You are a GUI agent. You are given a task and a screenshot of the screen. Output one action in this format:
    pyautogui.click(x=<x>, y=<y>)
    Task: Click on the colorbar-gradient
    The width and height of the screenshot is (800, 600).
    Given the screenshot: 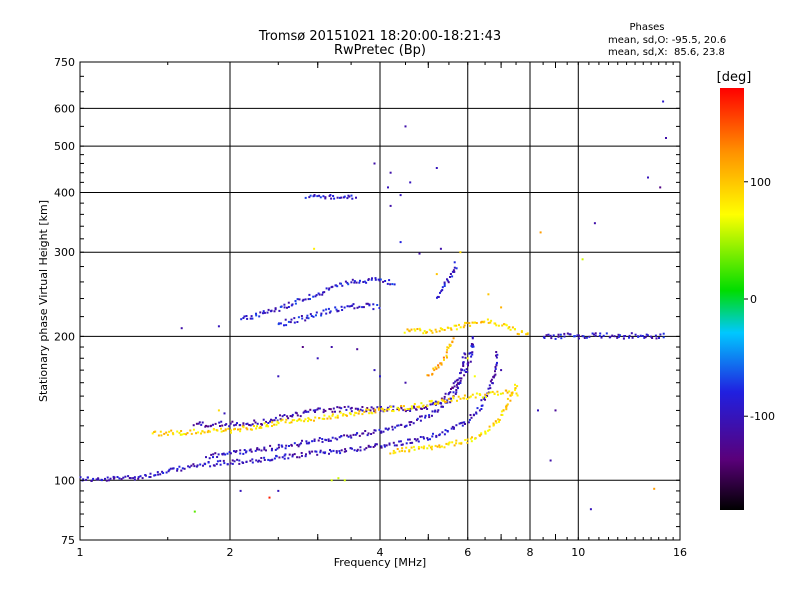 What is the action you would take?
    pyautogui.click(x=732, y=299)
    